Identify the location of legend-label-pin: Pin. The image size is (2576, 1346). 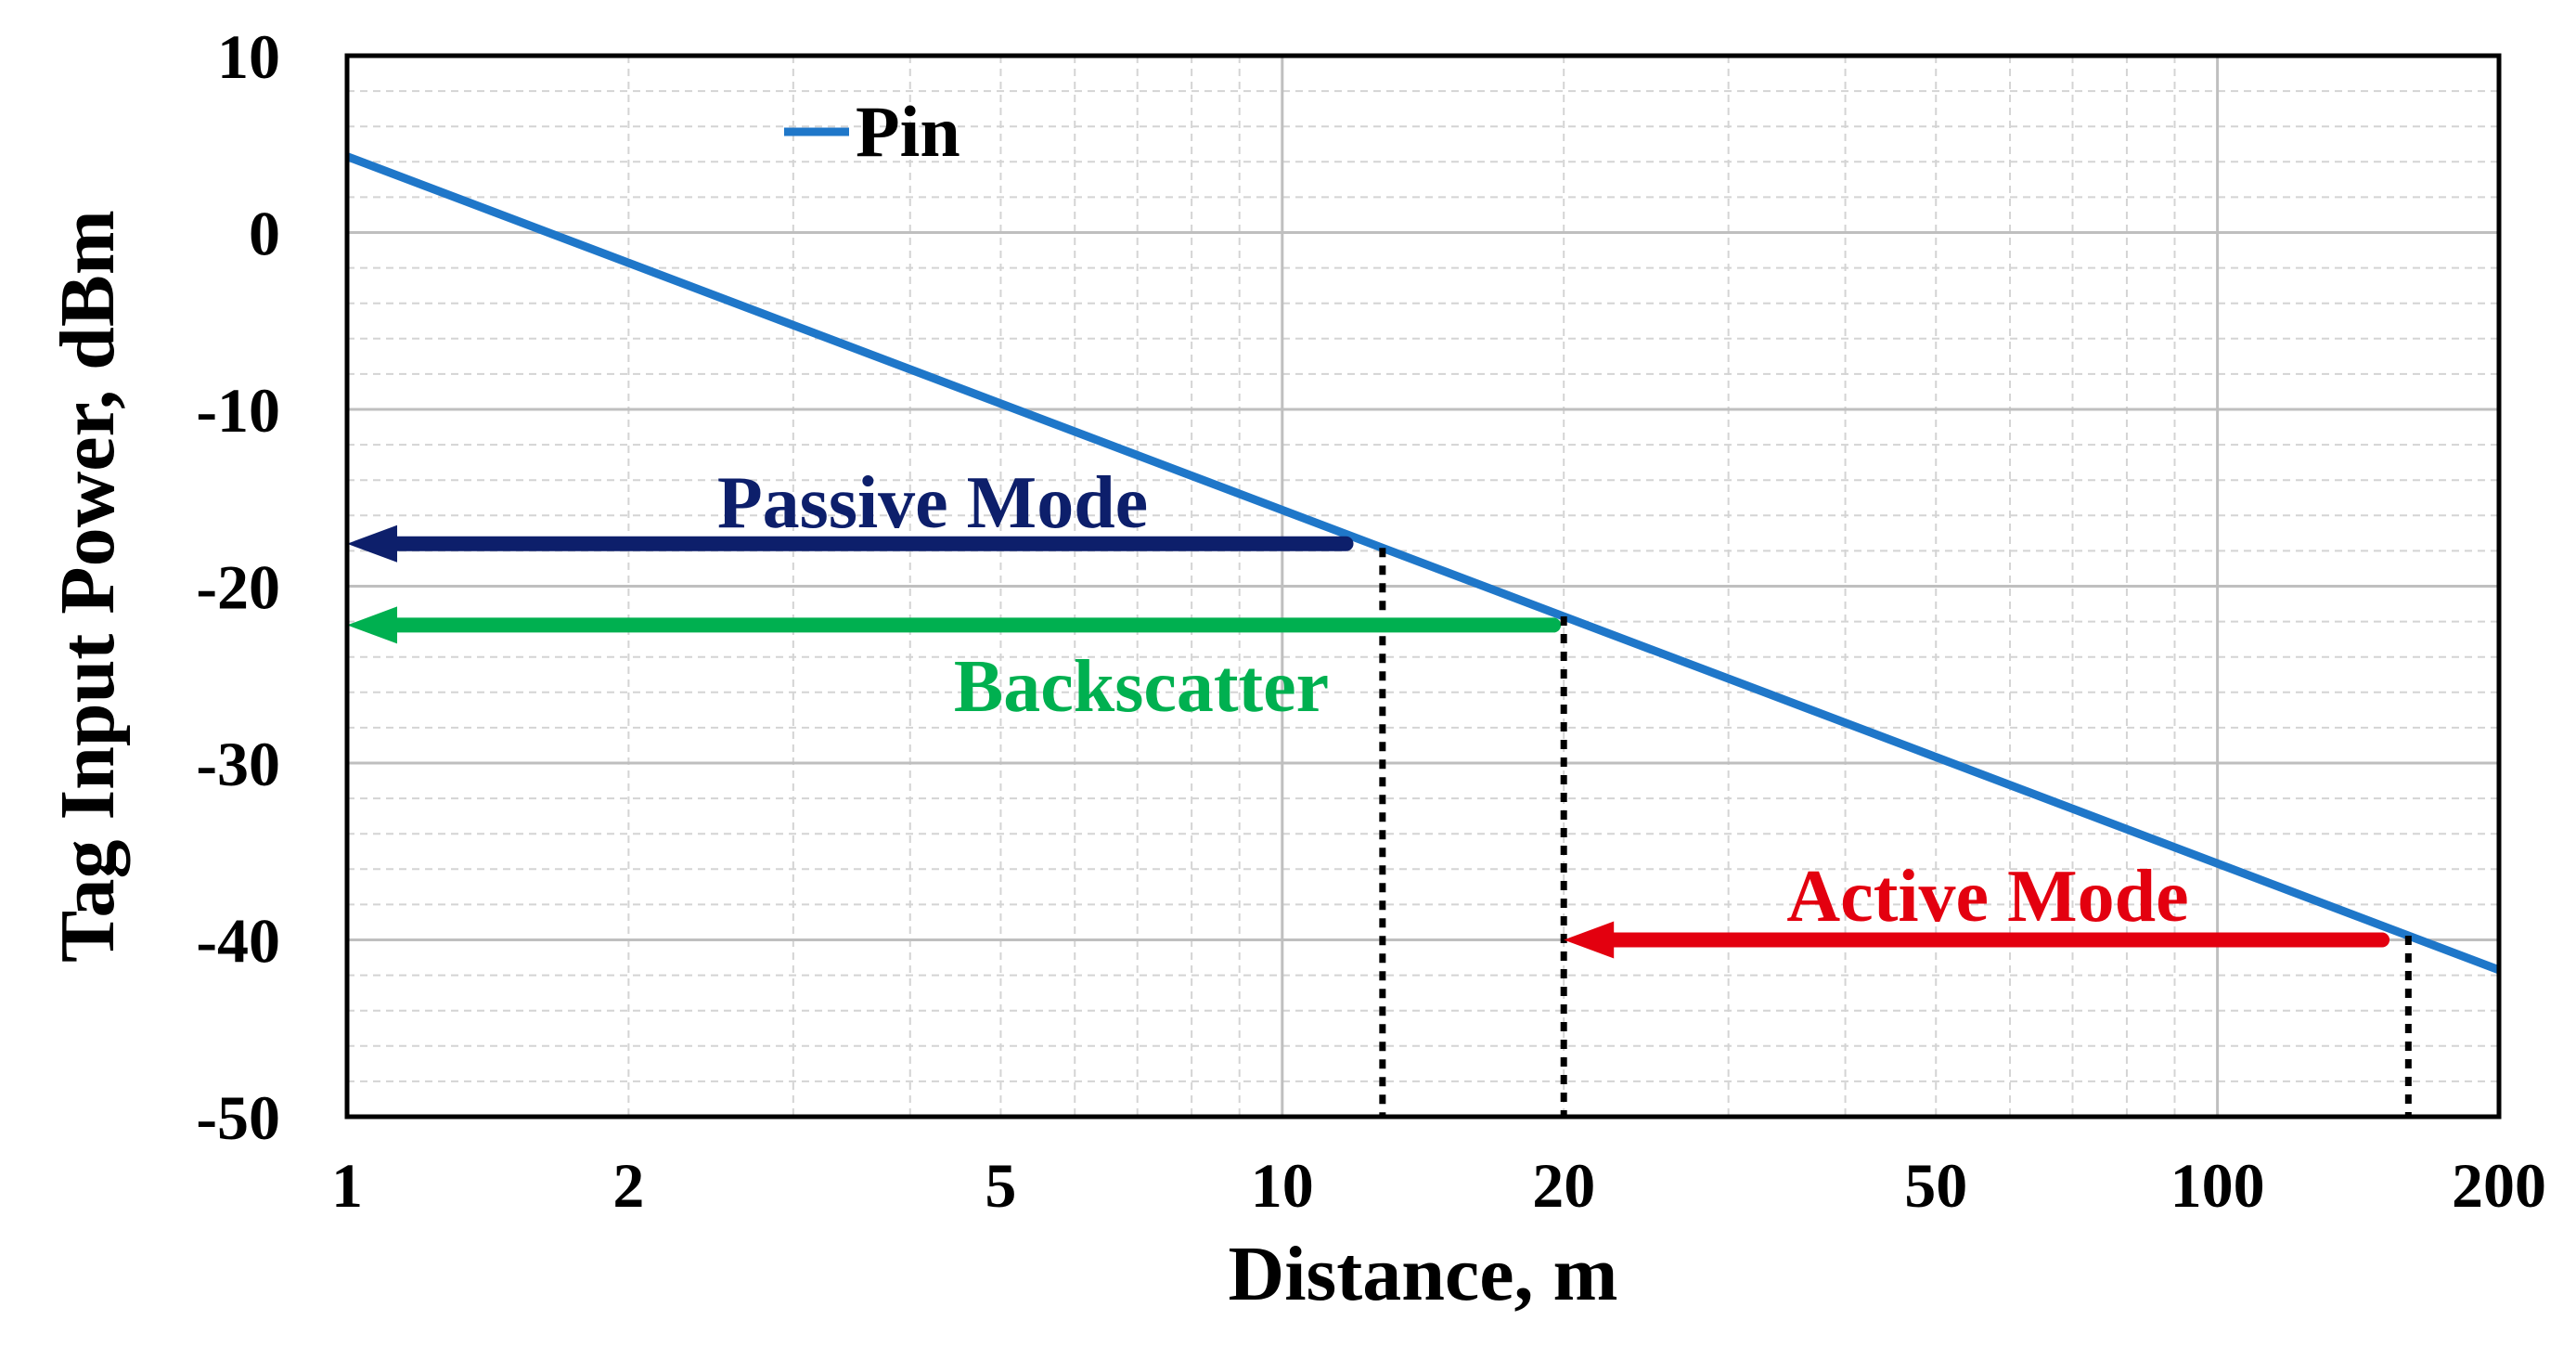
(908, 131).